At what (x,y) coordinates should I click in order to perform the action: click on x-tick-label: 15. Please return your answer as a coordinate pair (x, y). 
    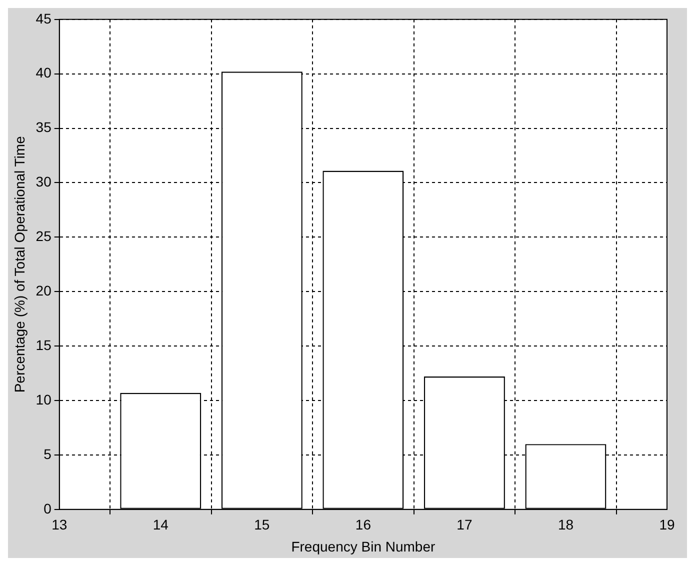
    Looking at the image, I should click on (262, 524).